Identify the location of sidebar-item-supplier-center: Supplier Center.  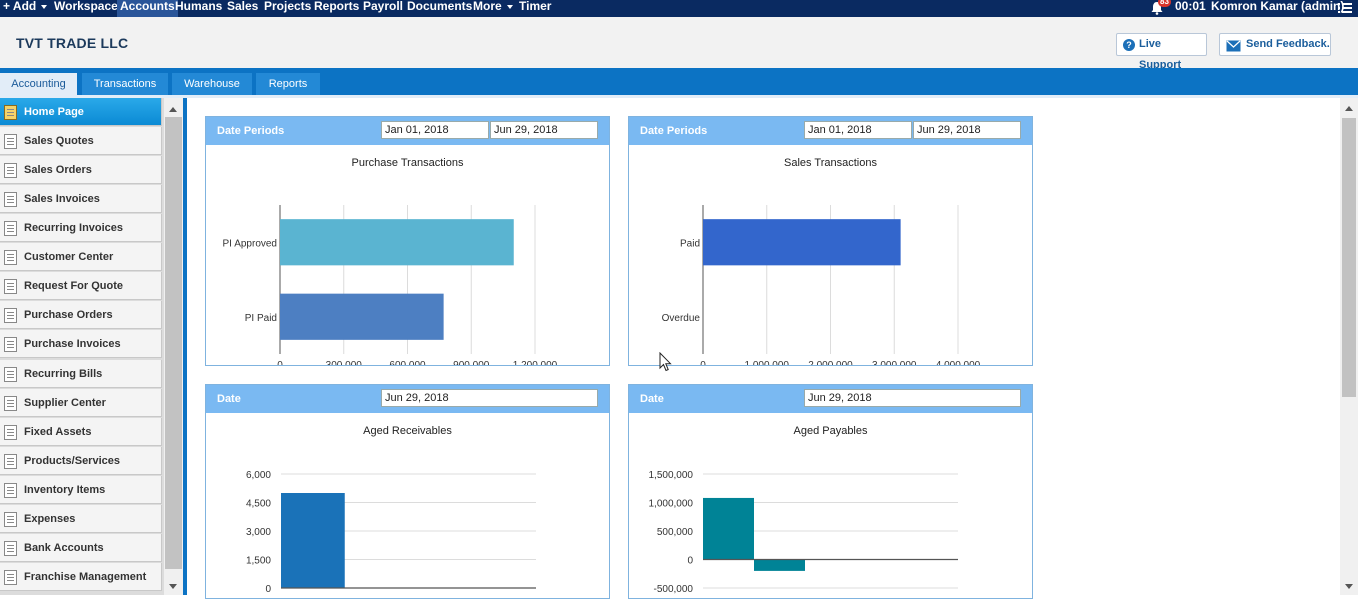
(81, 403).